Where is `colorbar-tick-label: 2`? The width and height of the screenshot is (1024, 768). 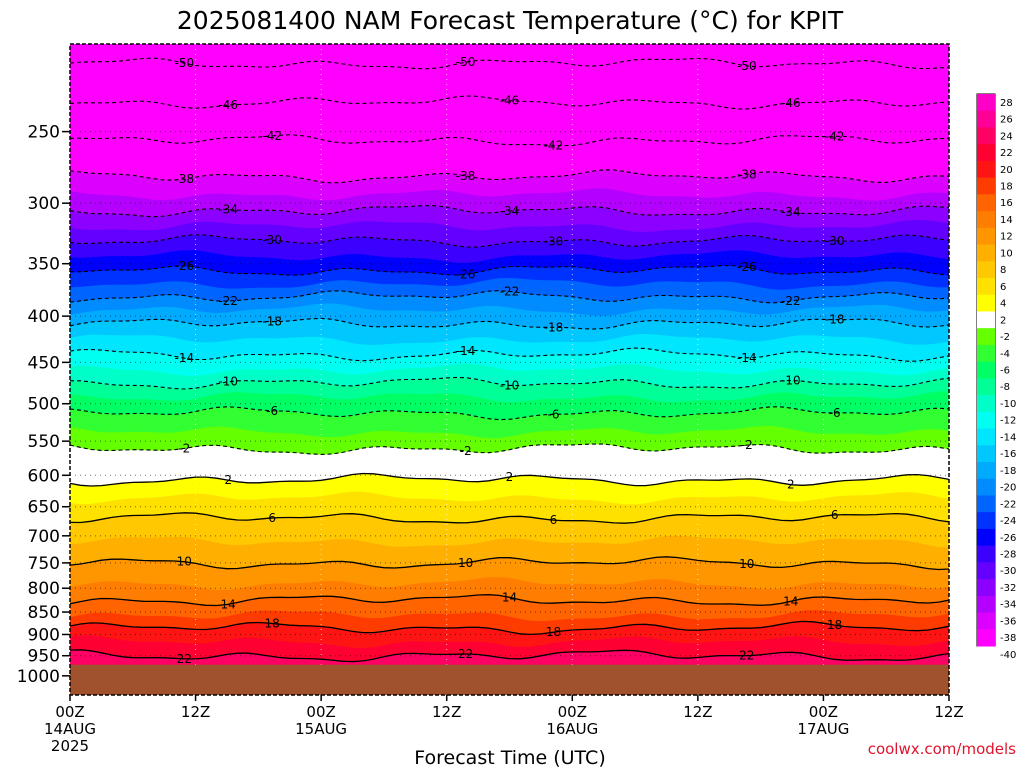 colorbar-tick-label: 2 is located at coordinates (1003, 320).